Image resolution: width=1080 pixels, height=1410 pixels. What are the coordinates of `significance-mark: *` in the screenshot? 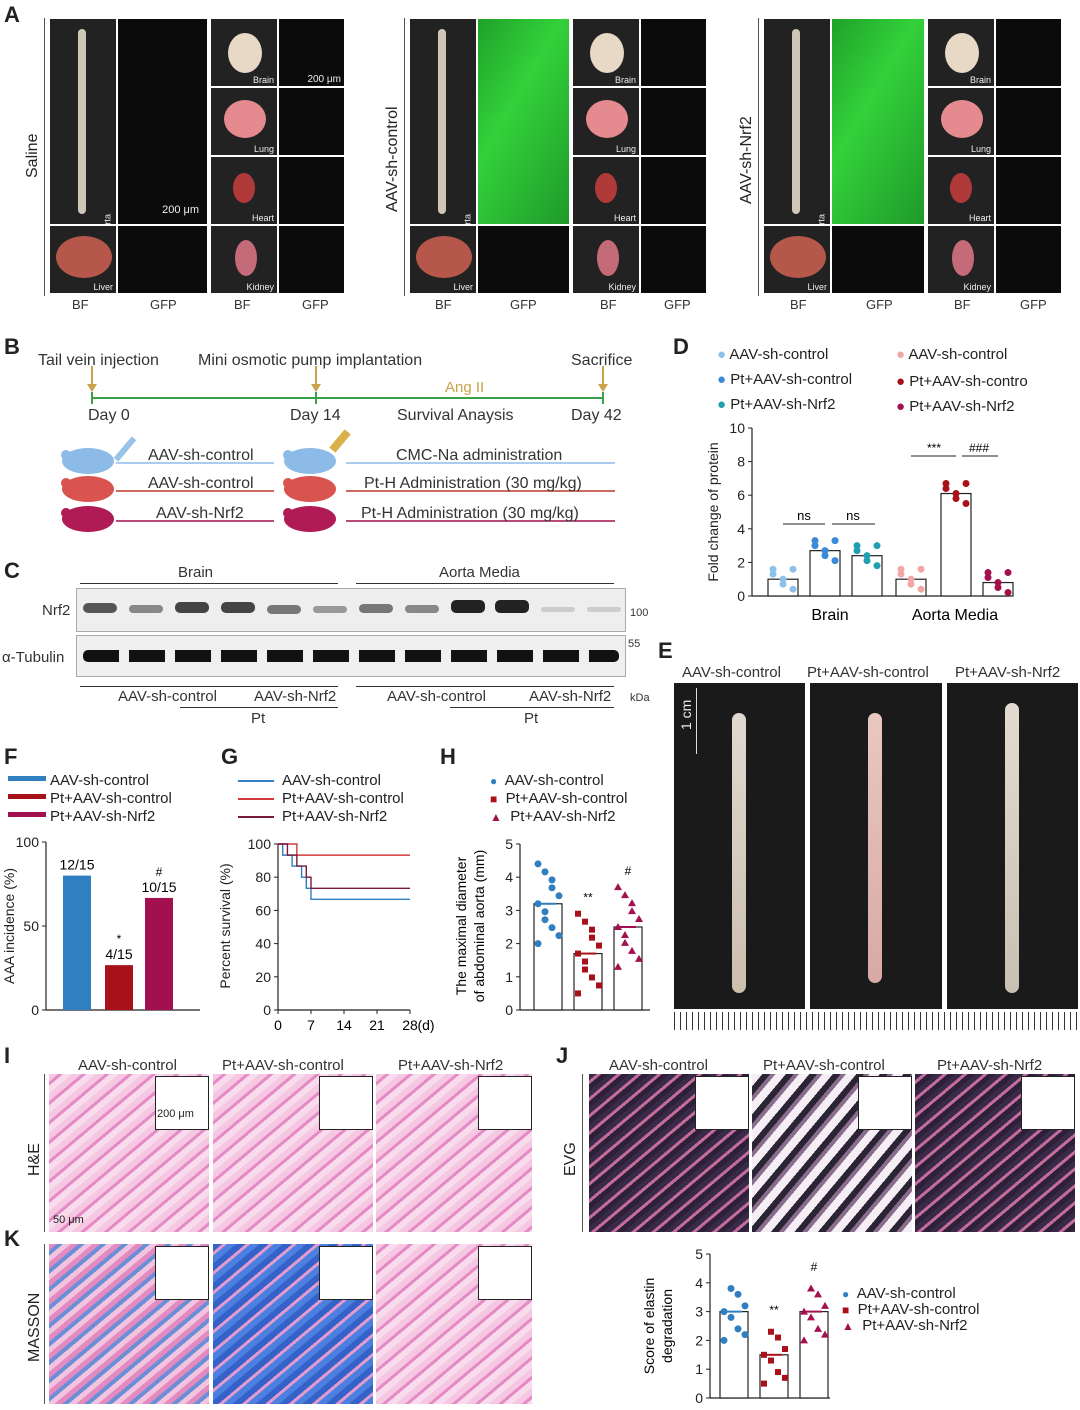 It's located at (119, 939).